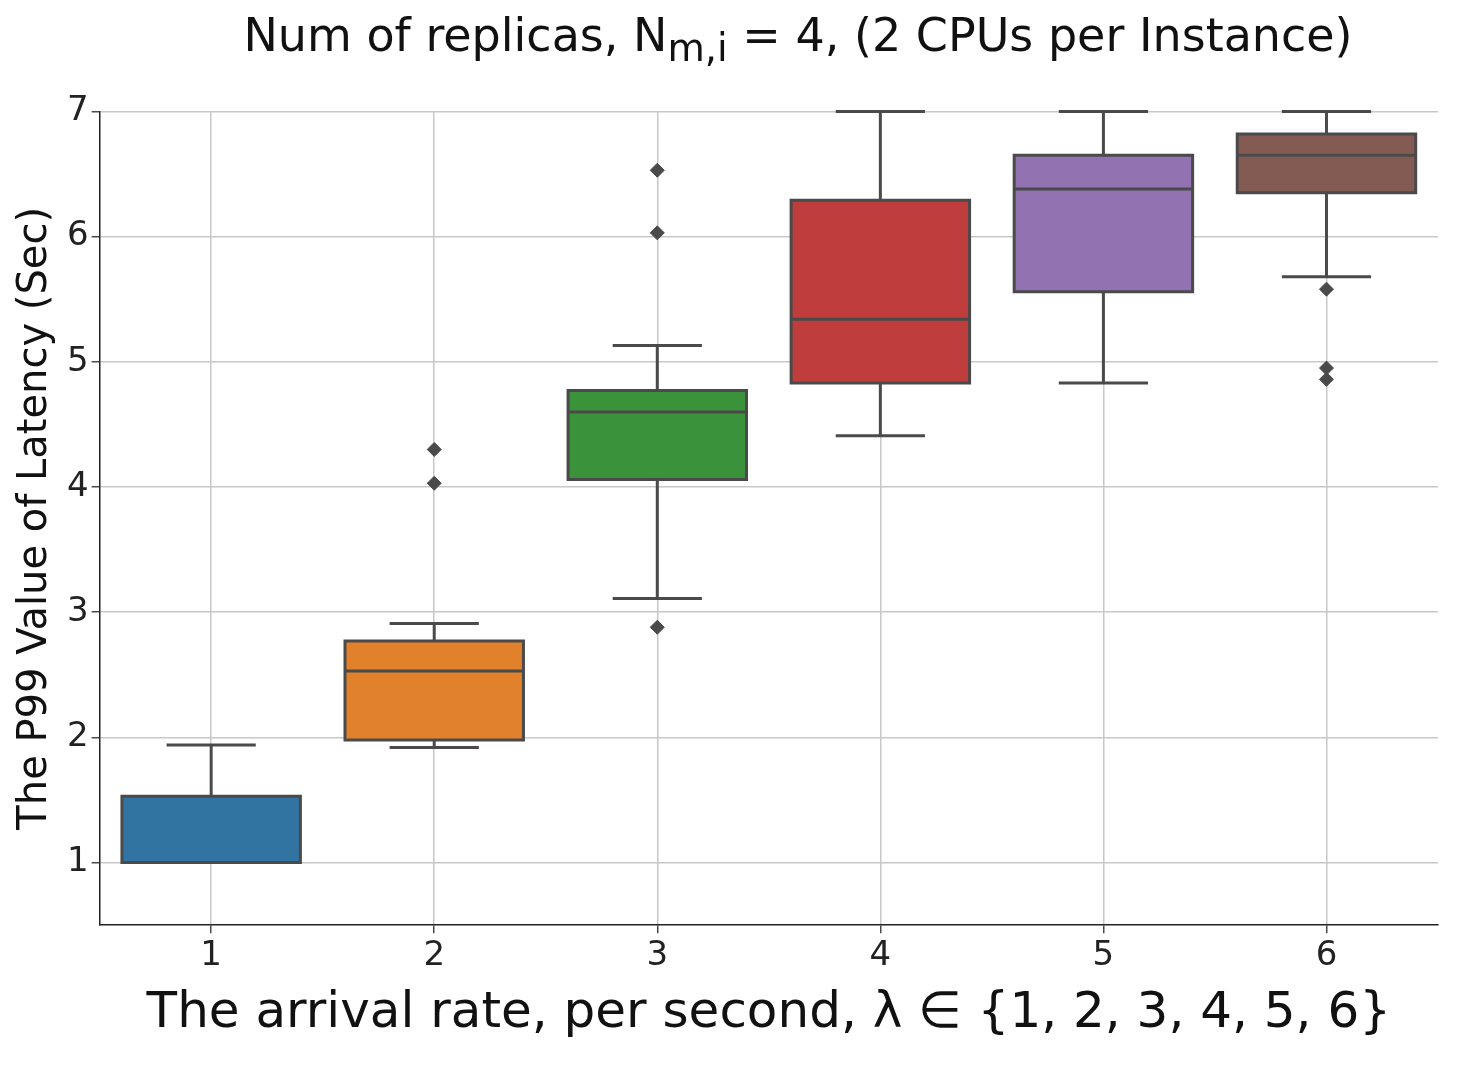 This screenshot has width=1483, height=1068. What do you see at coordinates (798, 40) in the screenshot?
I see `chart-title: Num of replicas, N$_{m,i}$ = 4, (2 CPUs per Instance)` at bounding box center [798, 40].